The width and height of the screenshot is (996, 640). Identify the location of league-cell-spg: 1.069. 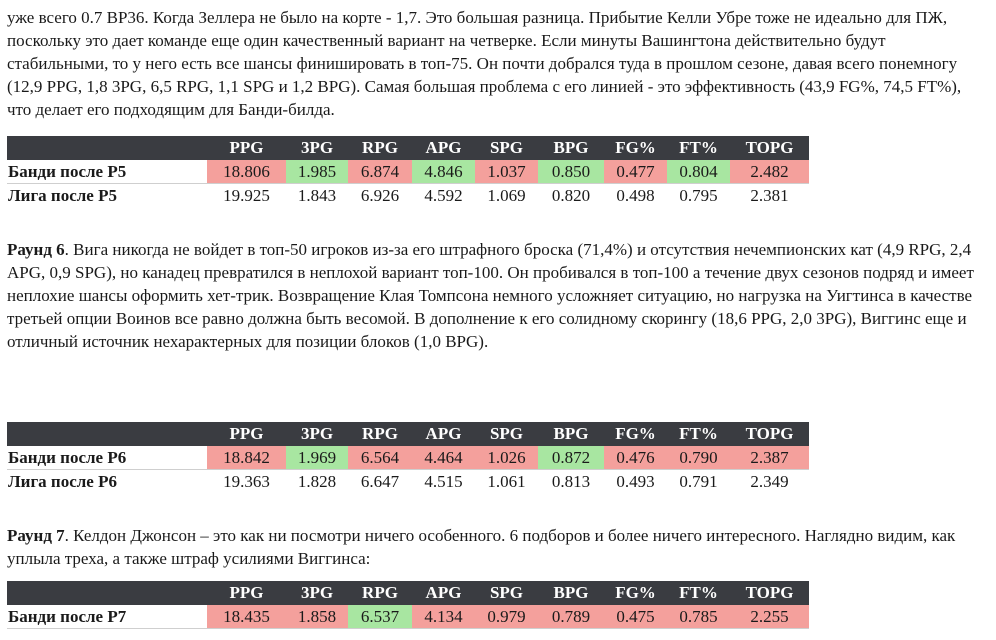
(506, 195).